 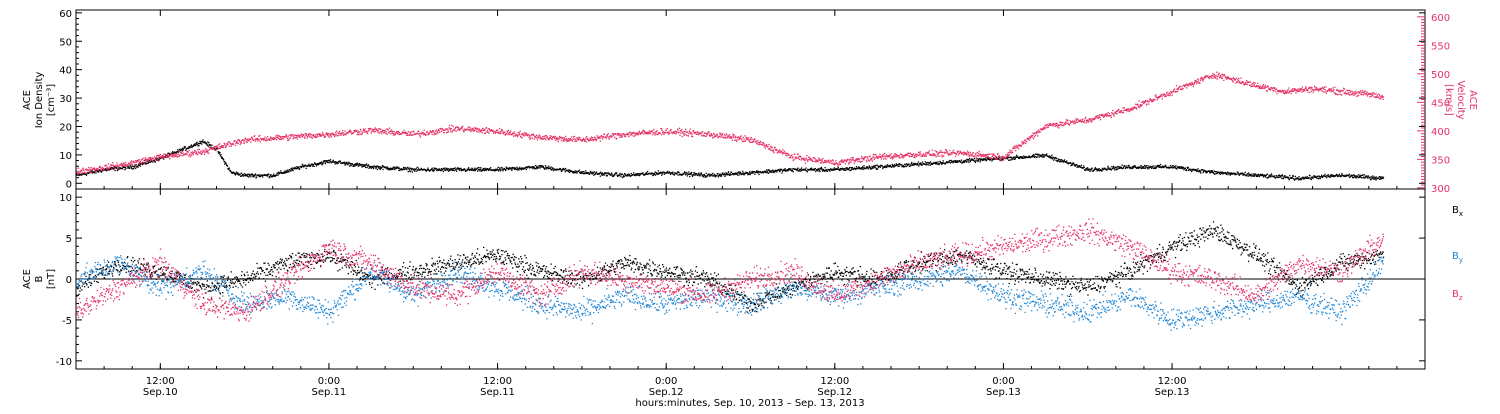 I want to click on y-tick-label: -5, so click(x=67, y=321).